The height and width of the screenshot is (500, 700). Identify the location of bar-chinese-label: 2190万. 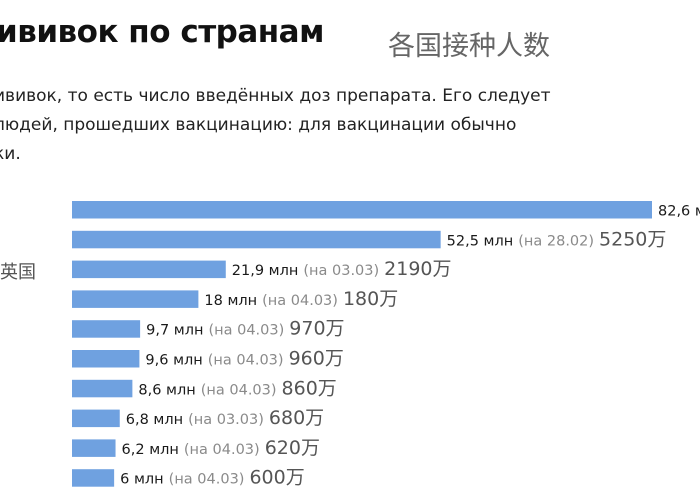
(417, 269).